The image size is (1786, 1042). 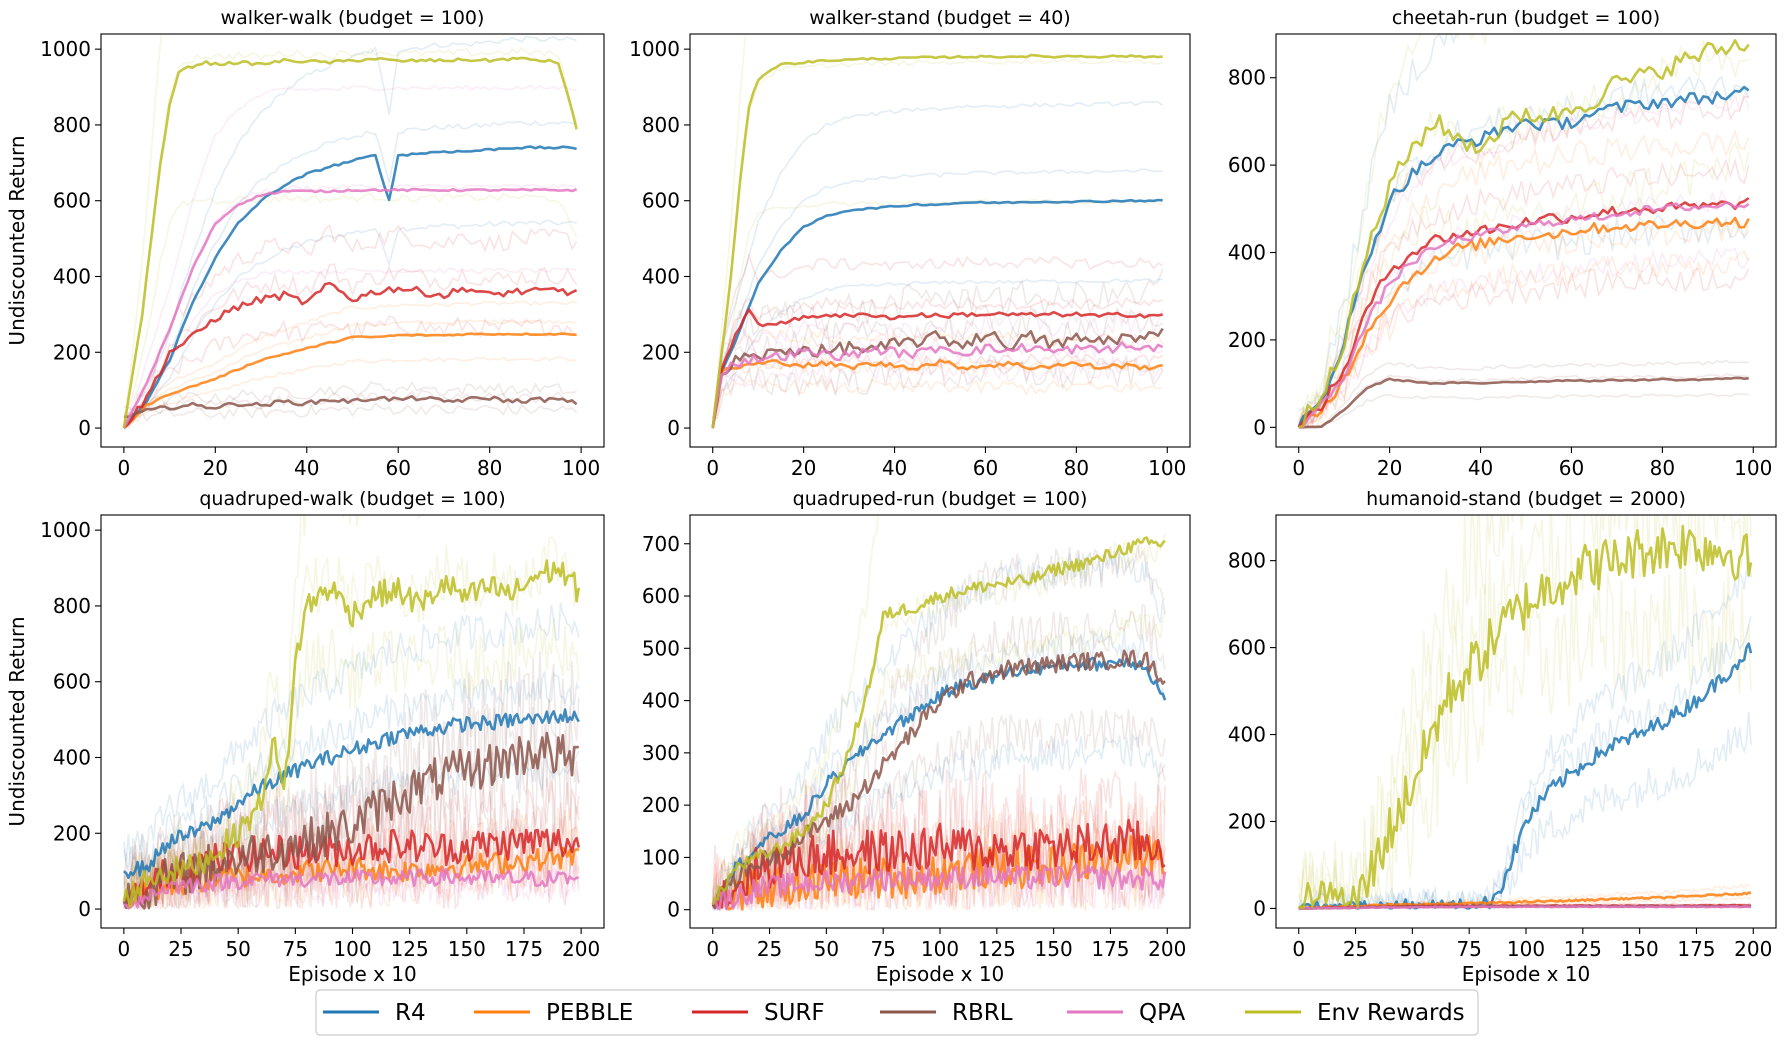 What do you see at coordinates (826, 949) in the screenshot?
I see `x-tick-label: 50` at bounding box center [826, 949].